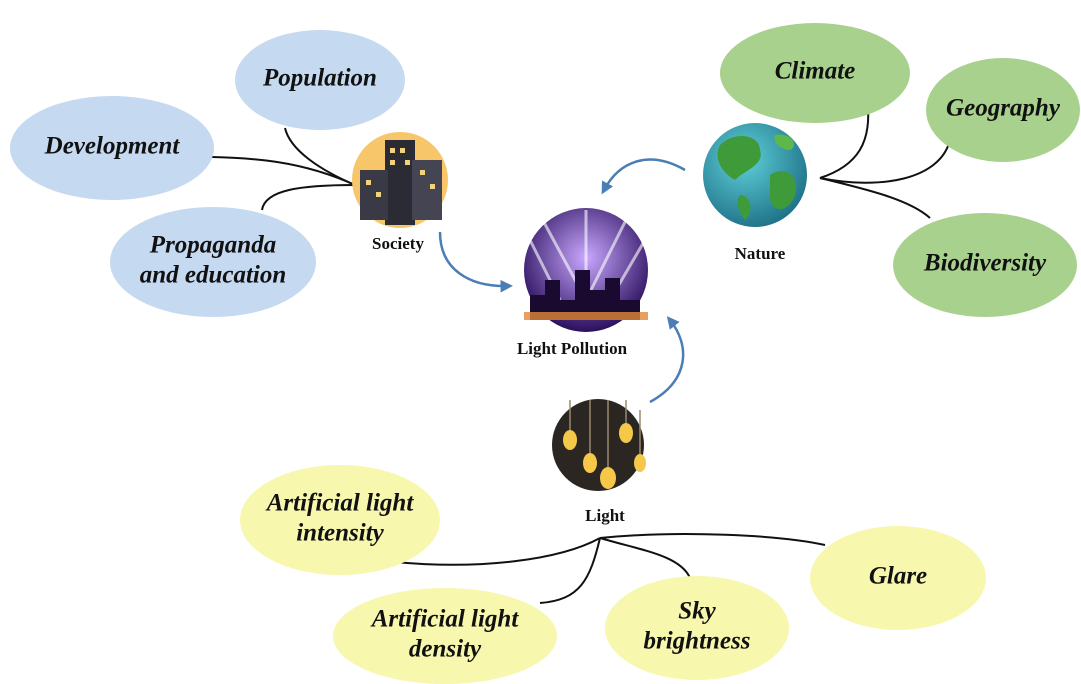 The image size is (1081, 684). What do you see at coordinates (340, 533) in the screenshot?
I see `factor-label: intensity` at bounding box center [340, 533].